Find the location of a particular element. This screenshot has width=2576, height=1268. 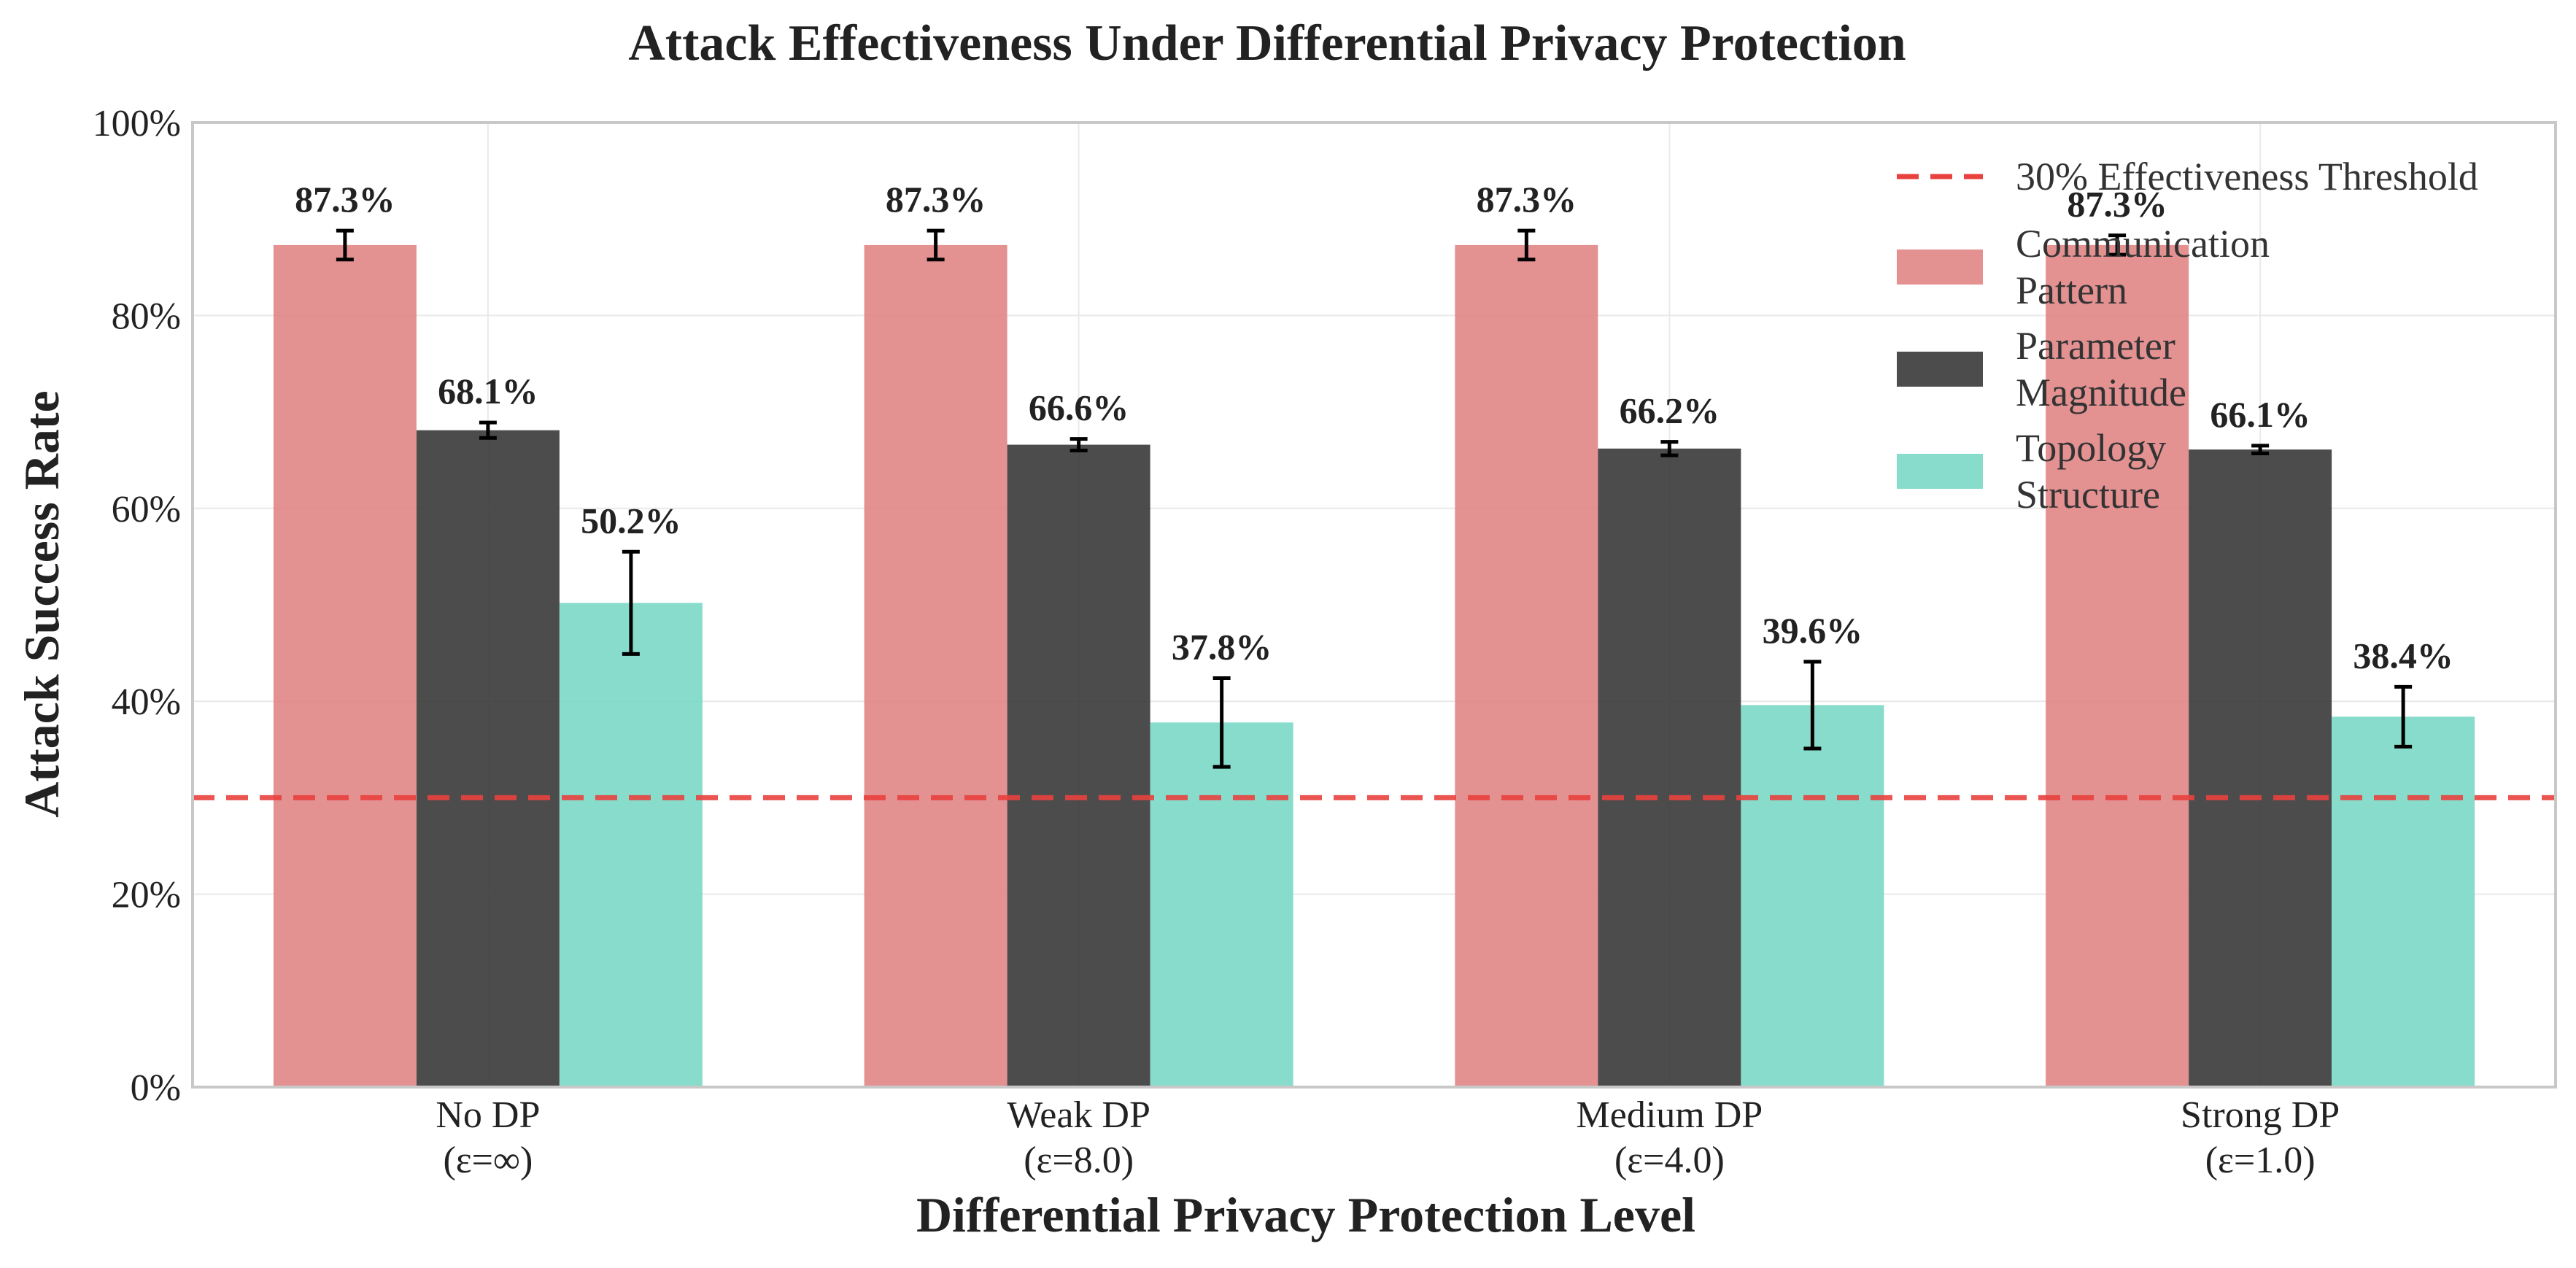

y-tick-label: 40% is located at coordinates (146, 702).